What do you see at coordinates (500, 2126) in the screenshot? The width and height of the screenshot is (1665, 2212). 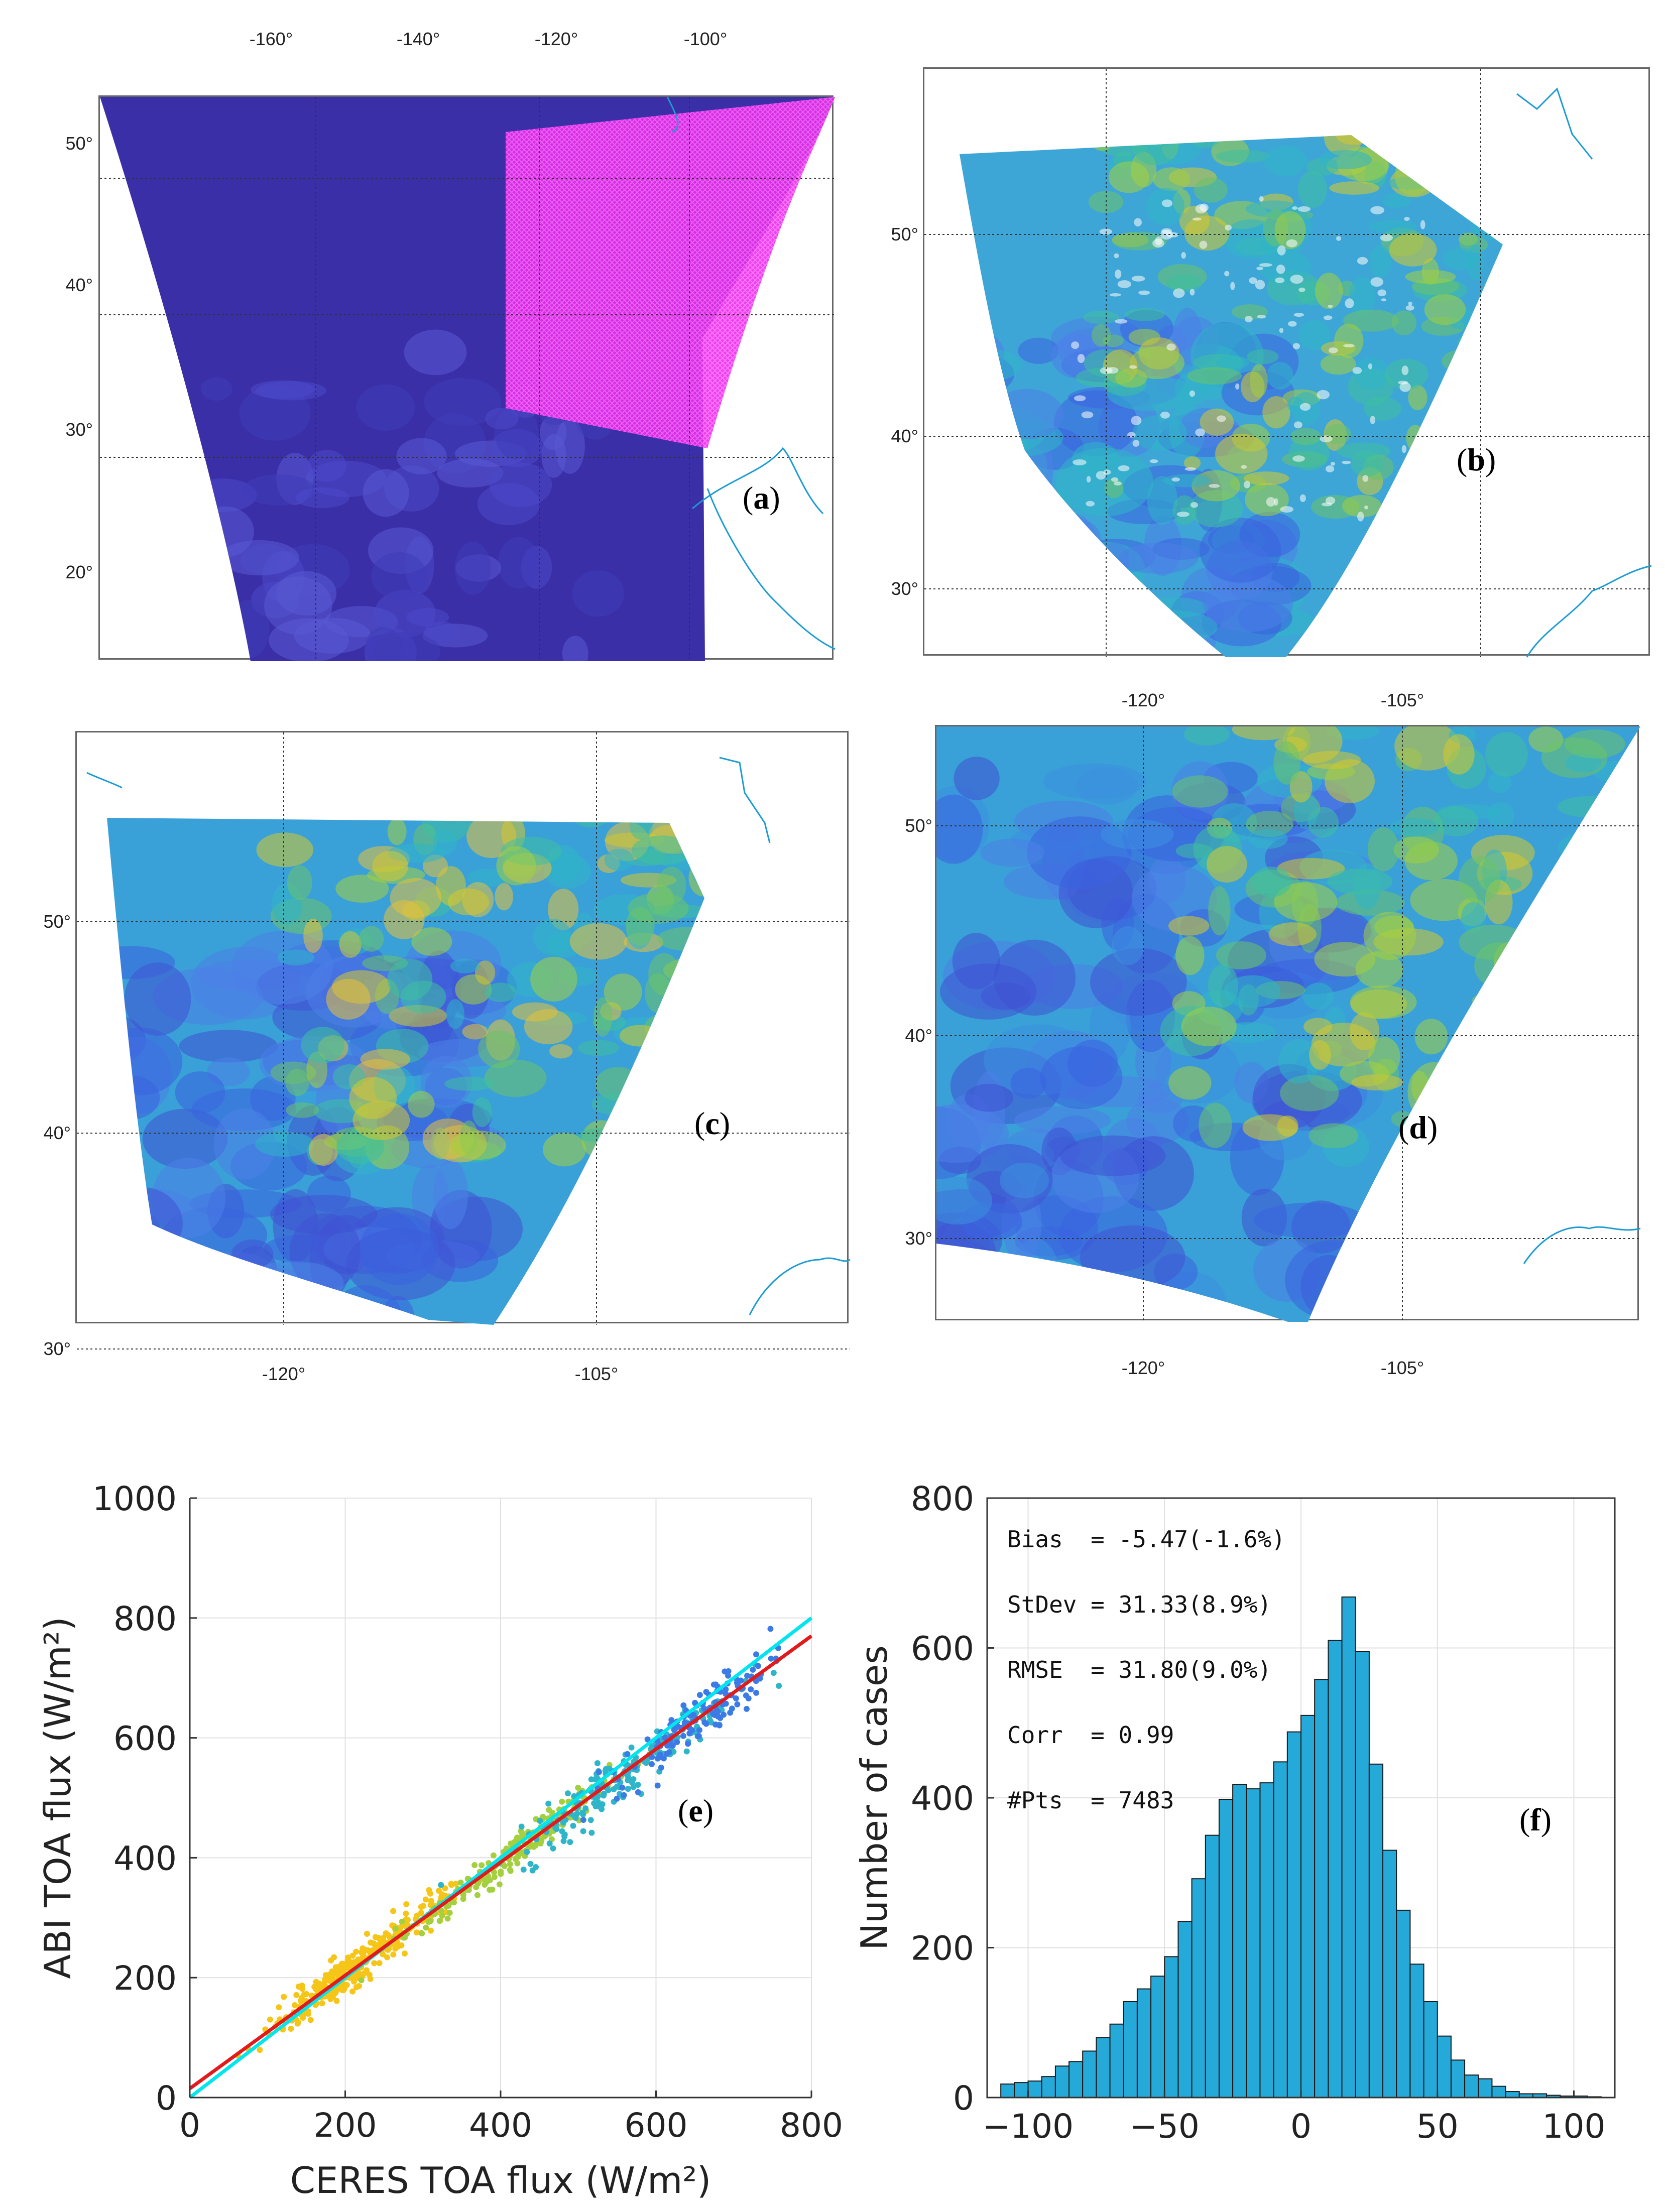 I see `x-tick-label: 400` at bounding box center [500, 2126].